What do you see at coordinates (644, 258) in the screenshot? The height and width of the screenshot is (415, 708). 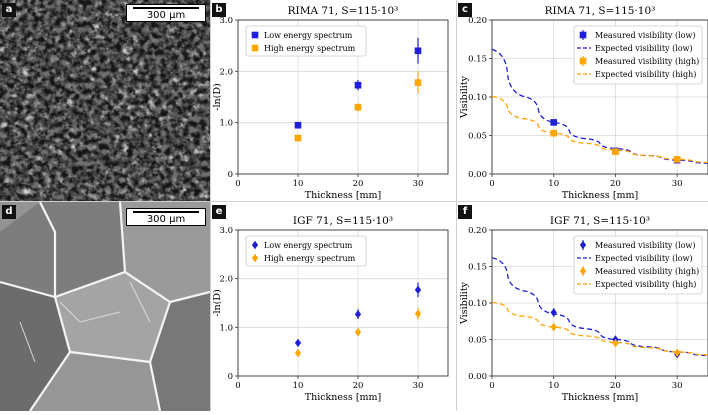 I see `legend-label: Expected visibility (low)` at bounding box center [644, 258].